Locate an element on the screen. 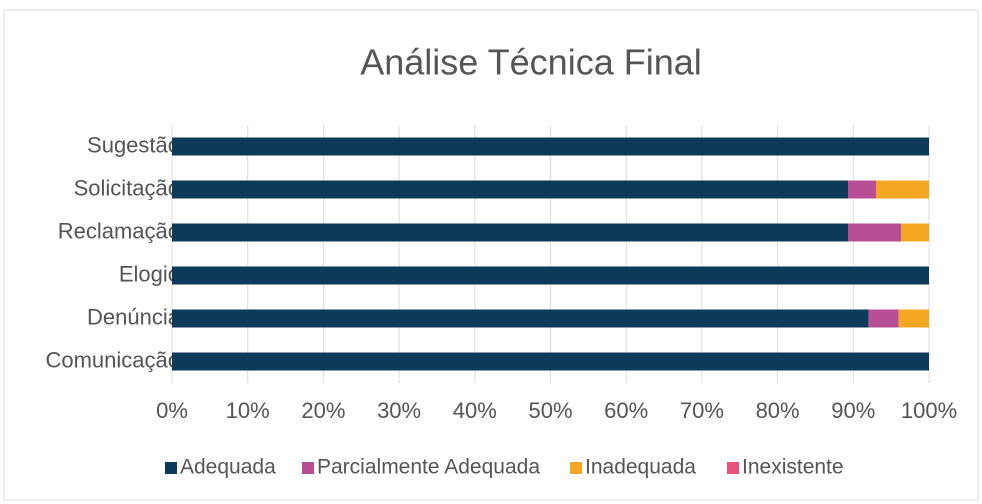 The height and width of the screenshot is (504, 982). y-tick-label: Comunicação is located at coordinates (112, 359).